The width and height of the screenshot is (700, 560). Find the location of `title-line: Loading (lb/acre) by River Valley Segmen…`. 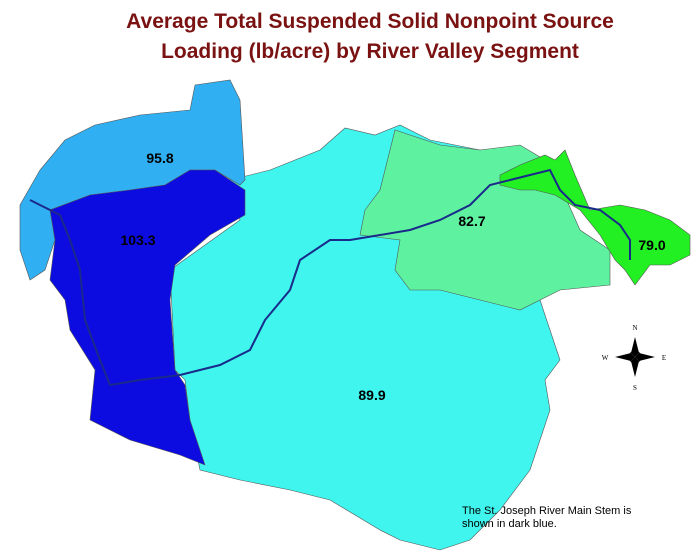

title-line: Loading (lb/acre) by River Valley Segmen… is located at coordinates (370, 51).